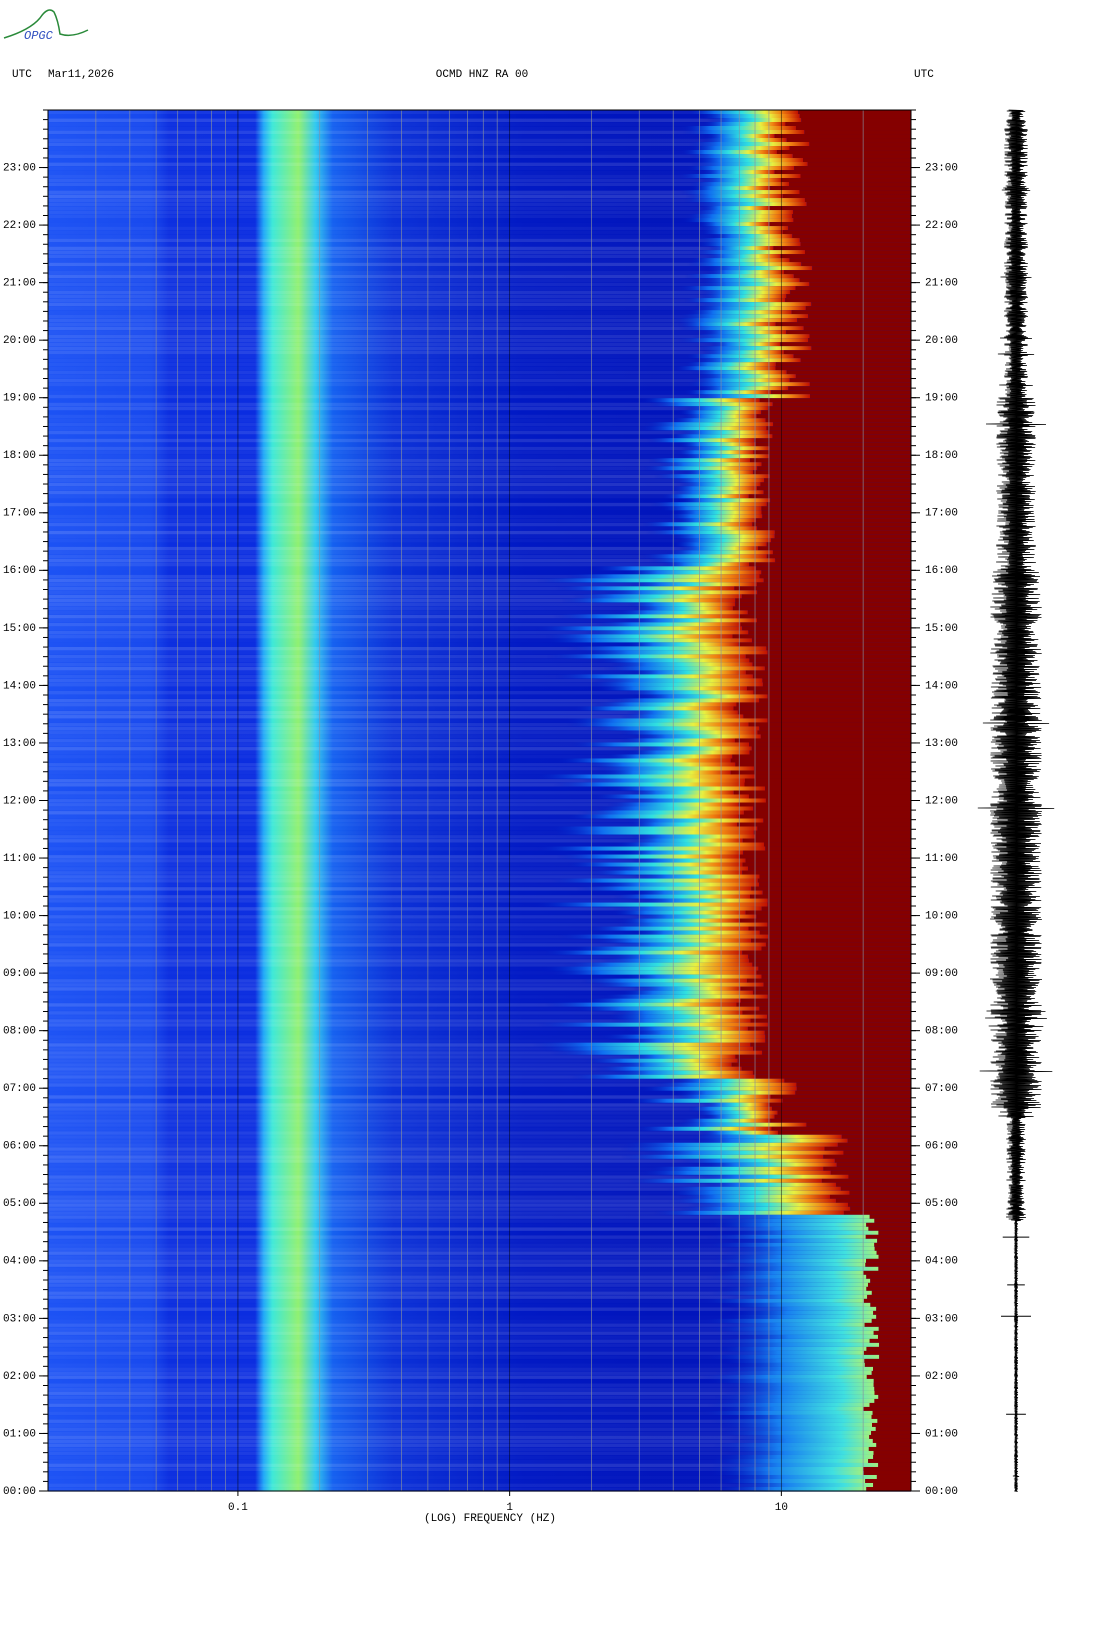 The height and width of the screenshot is (1634, 1102). I want to click on y-tick-label: 20:00, so click(941, 341).